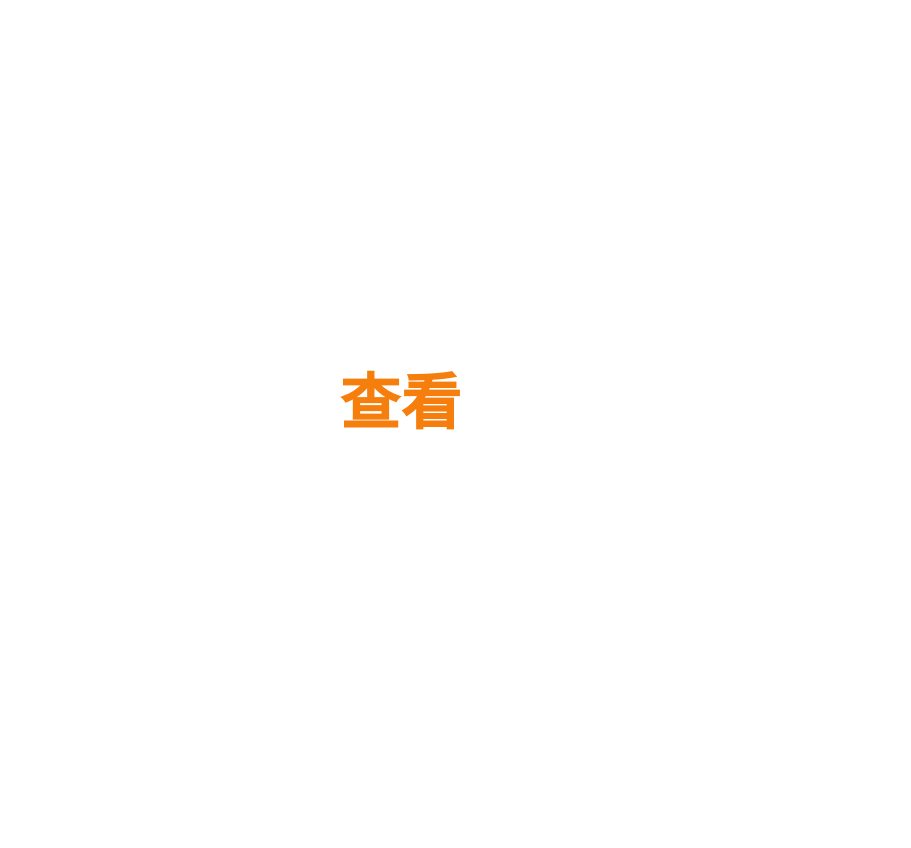  I want to click on view-label: 查看, so click(402, 403).